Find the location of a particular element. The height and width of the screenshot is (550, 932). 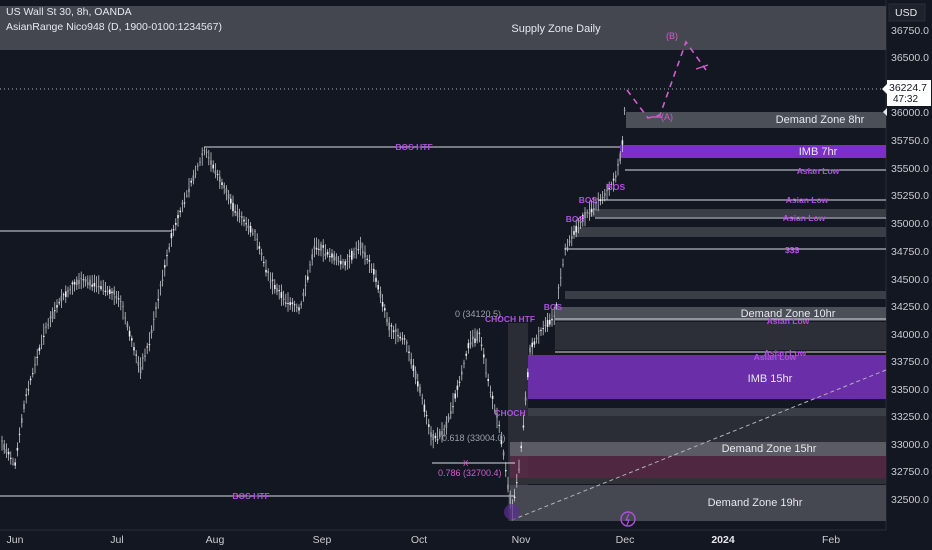

time-axis-tick: Nov is located at coordinates (521, 540).